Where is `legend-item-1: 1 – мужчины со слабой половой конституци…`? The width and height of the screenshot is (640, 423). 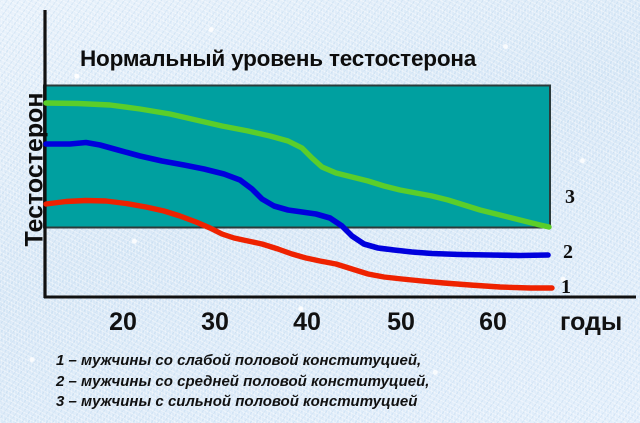 legend-item-1: 1 – мужчины со слабой половой конституци… is located at coordinates (239, 360).